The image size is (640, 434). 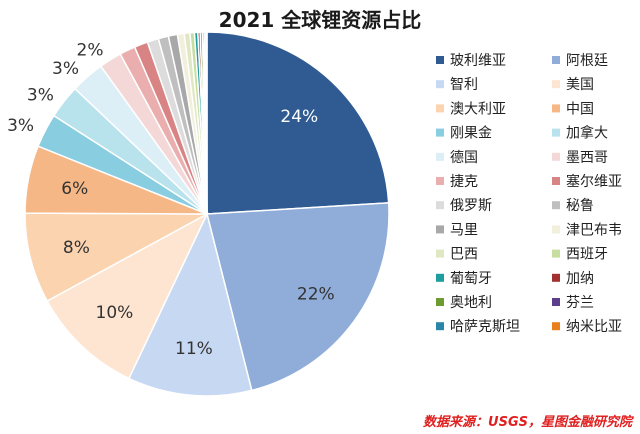 I want to click on legend-label-17: 巴西, so click(x=464, y=255).